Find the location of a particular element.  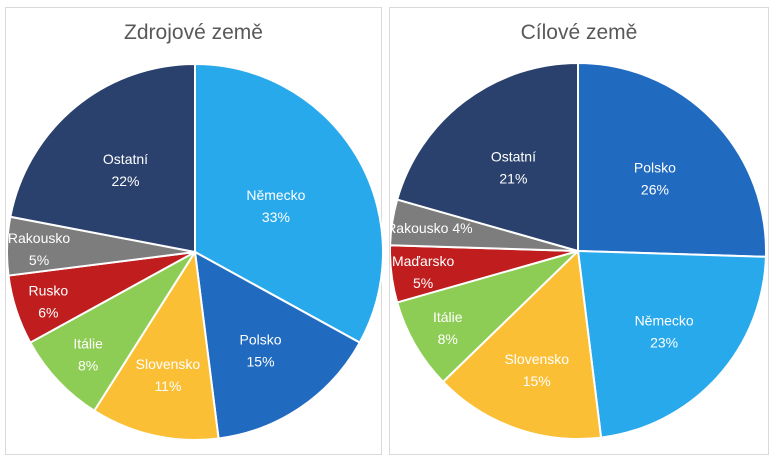

slice-value-německo: 23% is located at coordinates (664, 343).